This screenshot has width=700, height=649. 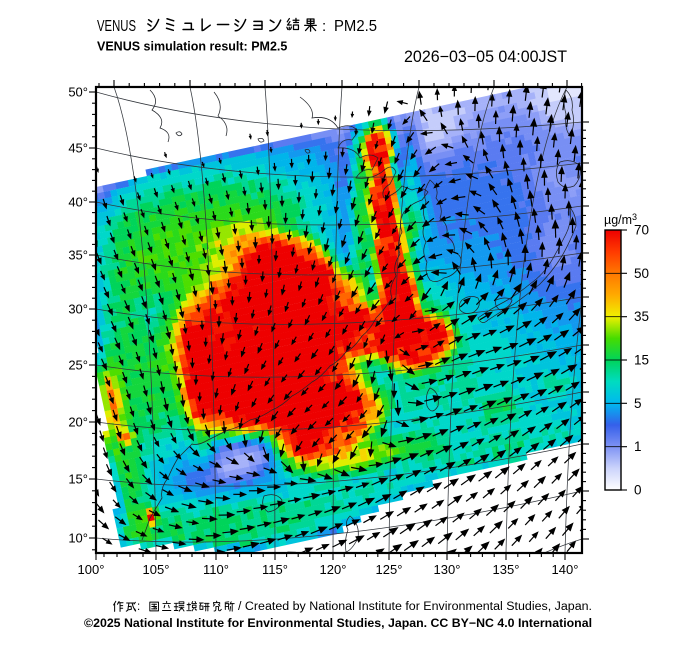 What do you see at coordinates (333, 569) in the screenshot?
I see `svg-text: 120°` at bounding box center [333, 569].